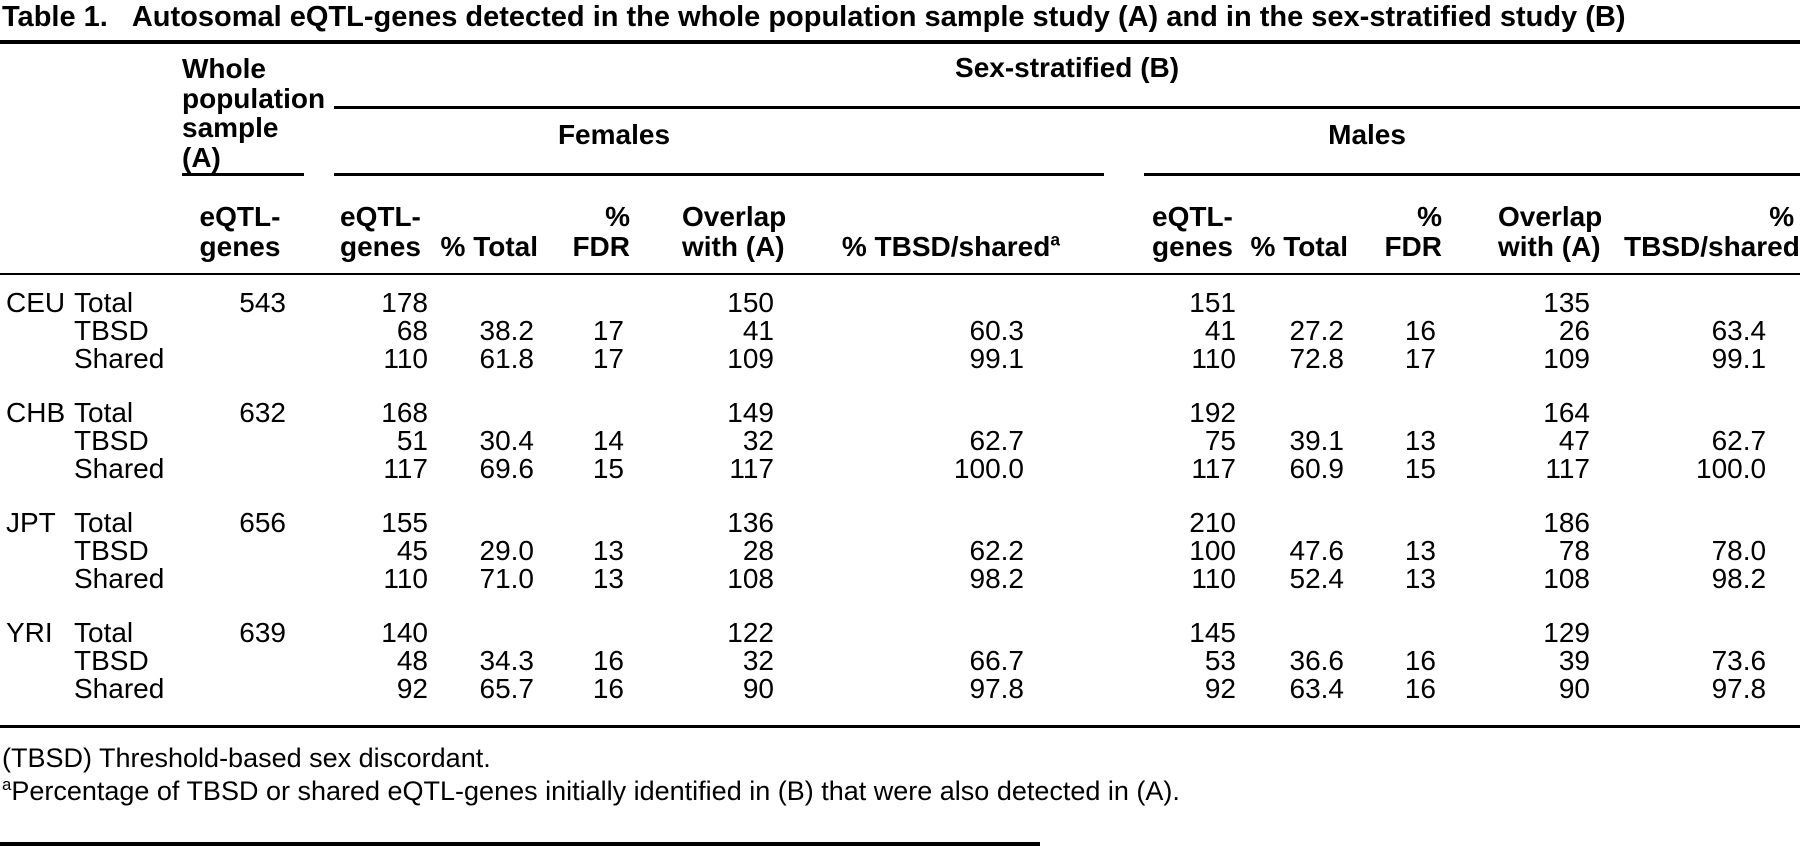  I want to click on table-row: TBSD 68 38.2 17 41 60.3 41 27.2 16 26 63.4, so click(900, 331).